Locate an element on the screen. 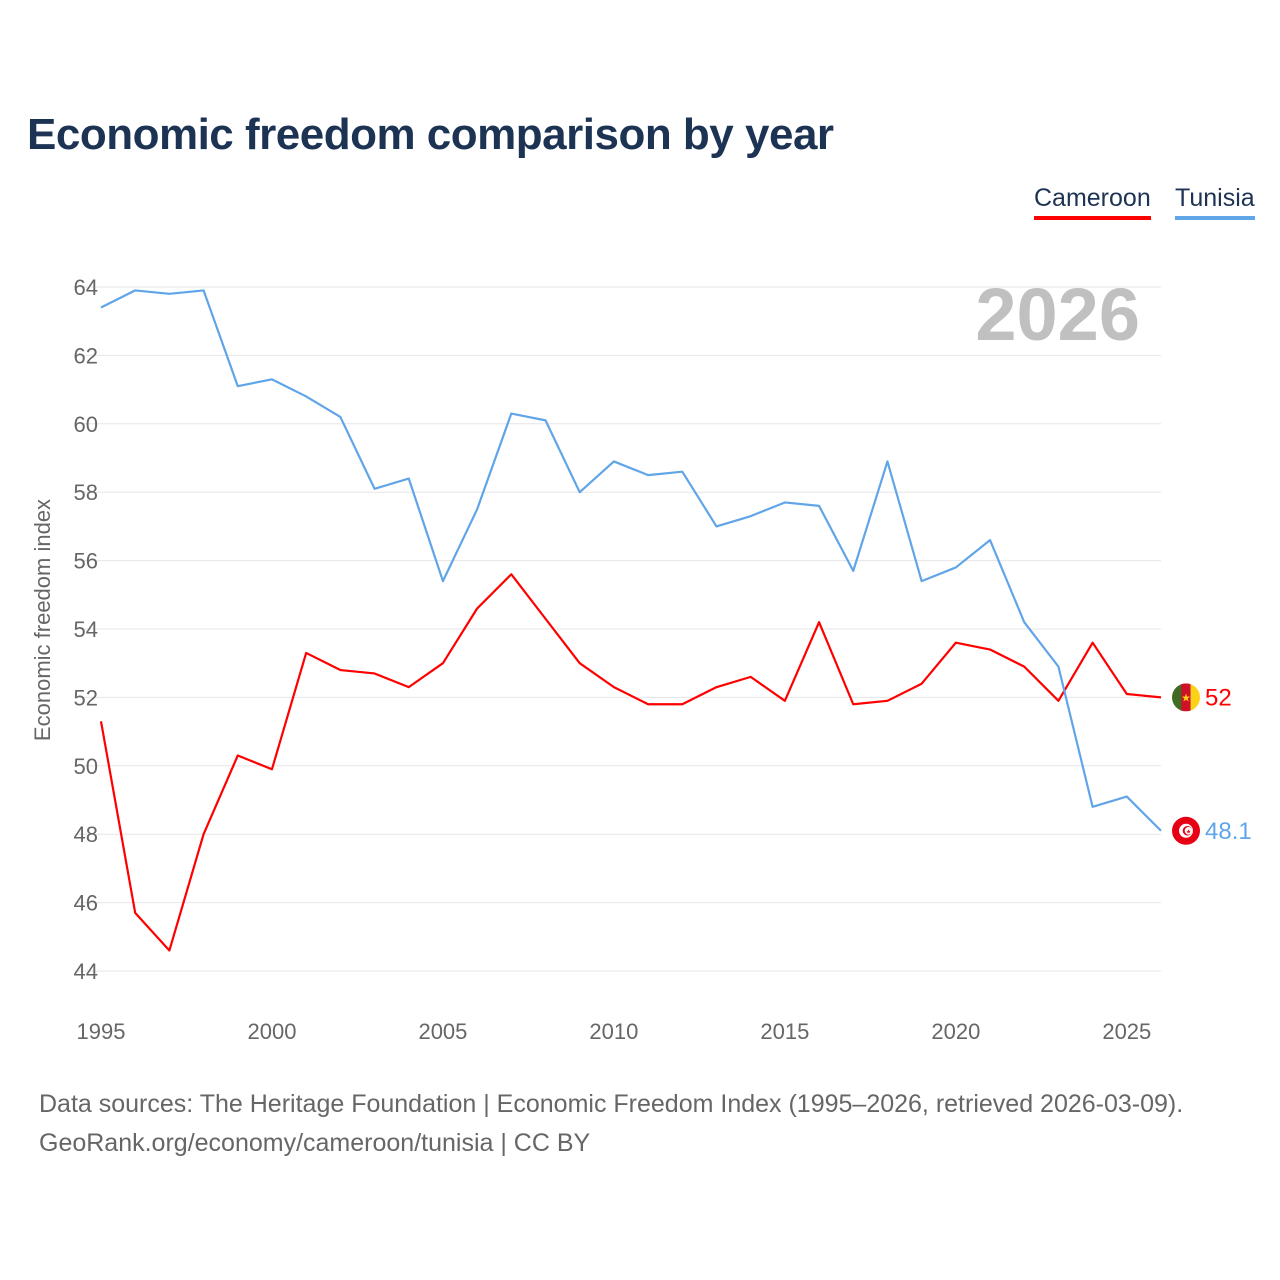  y-tick-label: 64 is located at coordinates (86, 287).